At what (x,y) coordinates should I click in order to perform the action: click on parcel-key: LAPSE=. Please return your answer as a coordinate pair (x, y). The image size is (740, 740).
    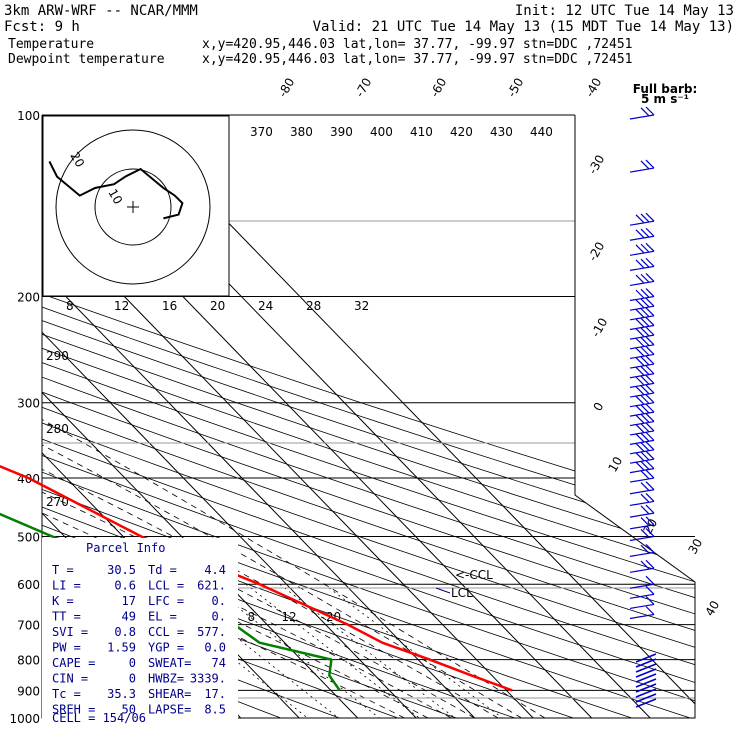
    Looking at the image, I should click on (169, 710).